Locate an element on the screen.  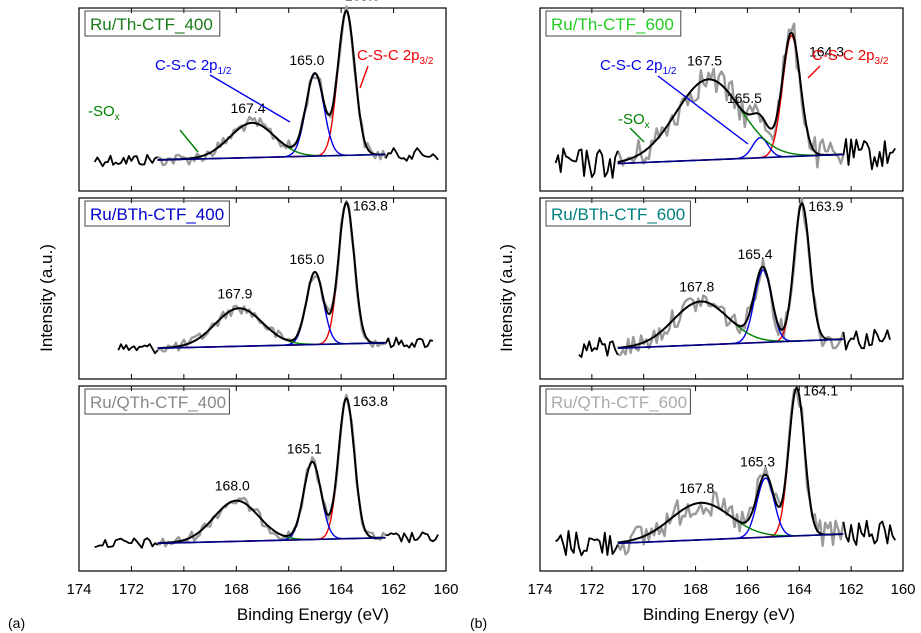
panel-title-a-3: Ru/QTh-CTF_400 is located at coordinates (157, 401).